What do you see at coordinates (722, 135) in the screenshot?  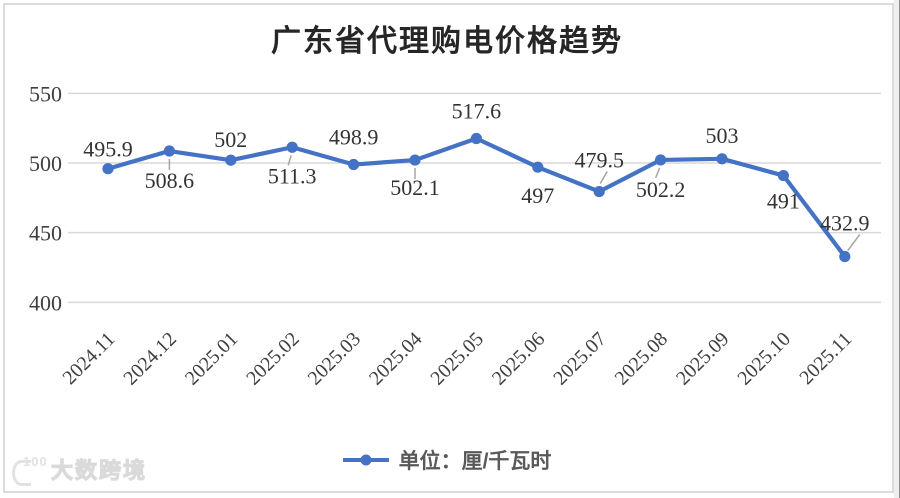 I see `data-point-label: 503` at bounding box center [722, 135].